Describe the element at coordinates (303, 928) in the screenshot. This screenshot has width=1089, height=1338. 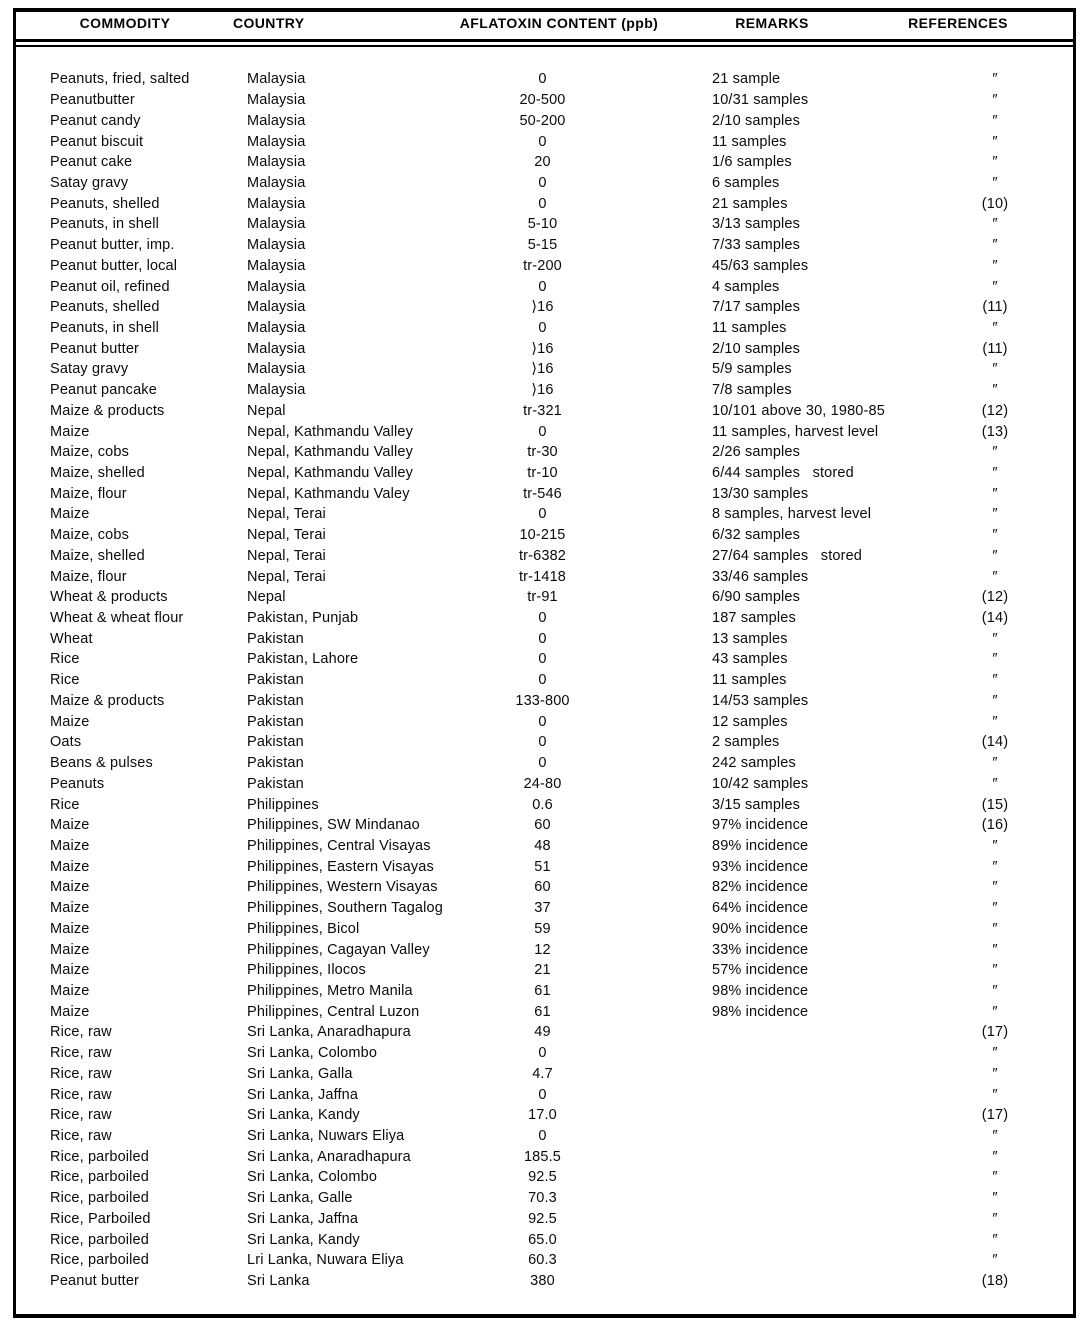
I see `cell-country: Philippines, Bicol` at that location.